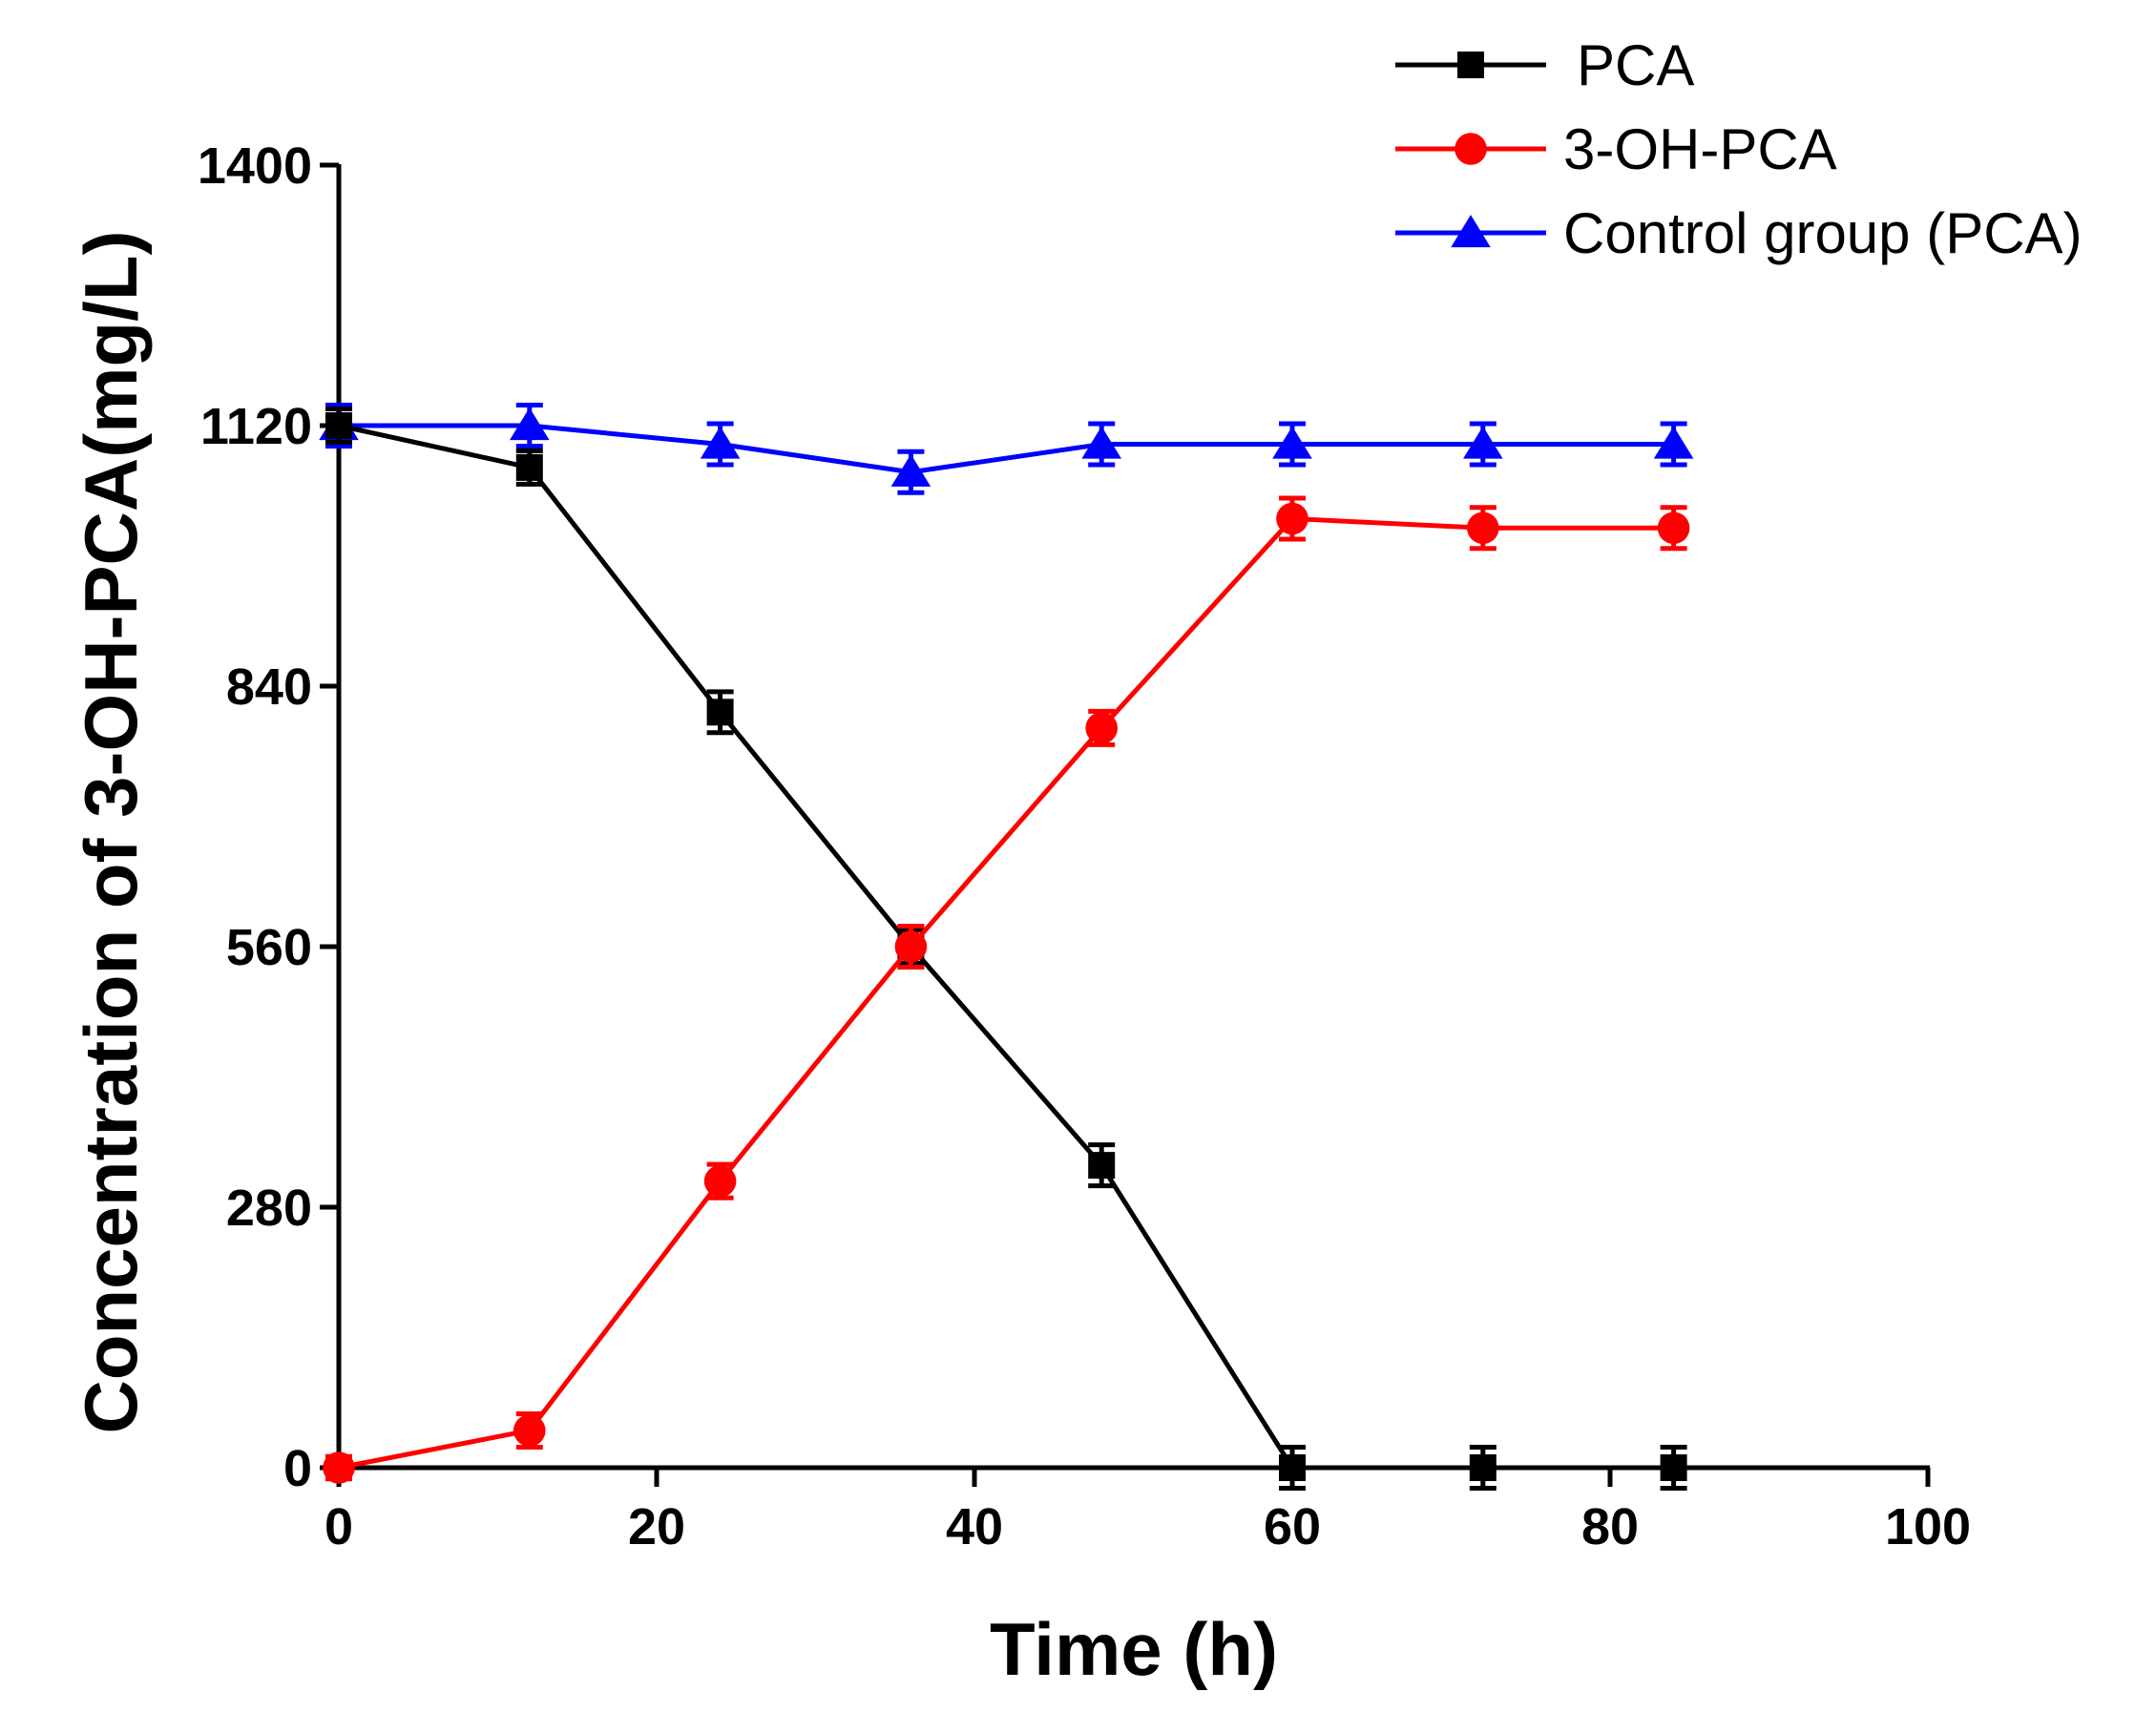  I want to click on legend-item: Control group (PCA), so click(1739, 233).